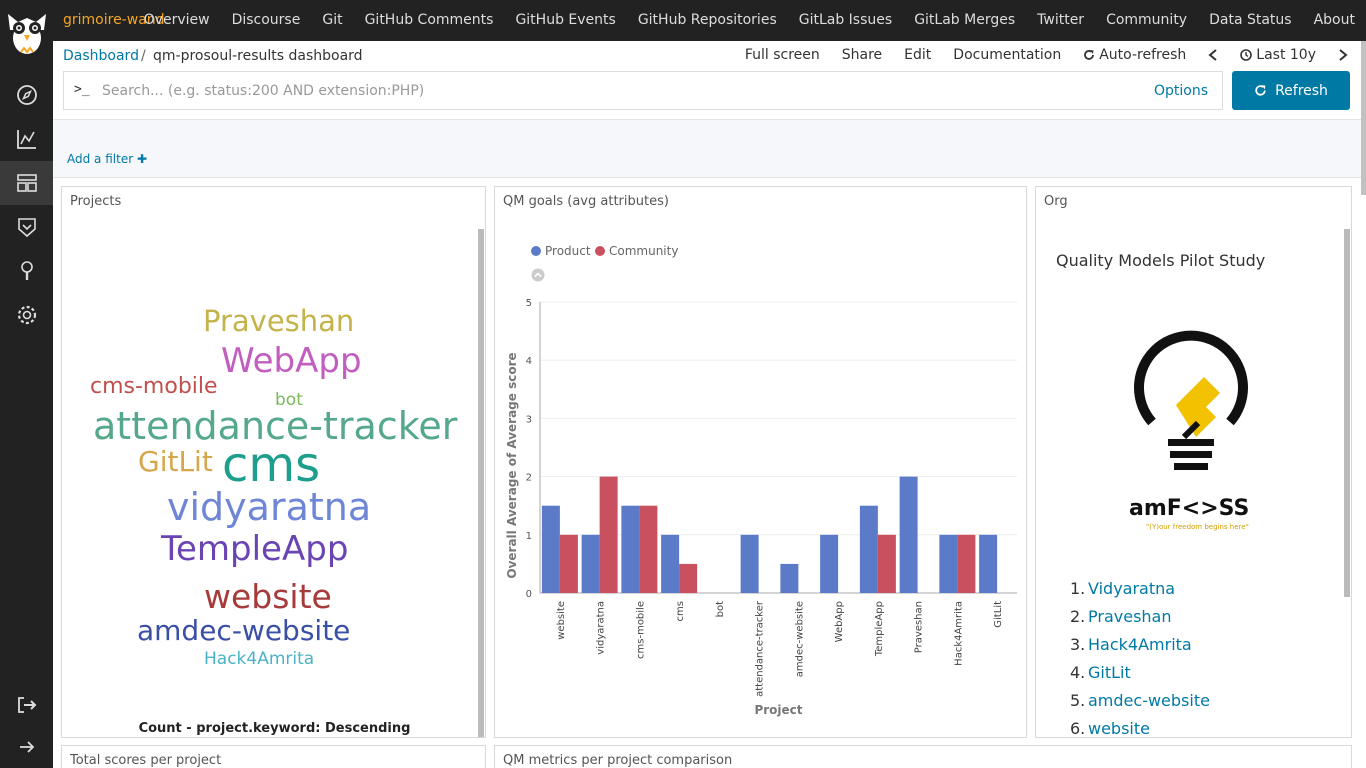 The height and width of the screenshot is (768, 1366). What do you see at coordinates (146, 760) in the screenshot?
I see `panel-title: Total scores per project` at bounding box center [146, 760].